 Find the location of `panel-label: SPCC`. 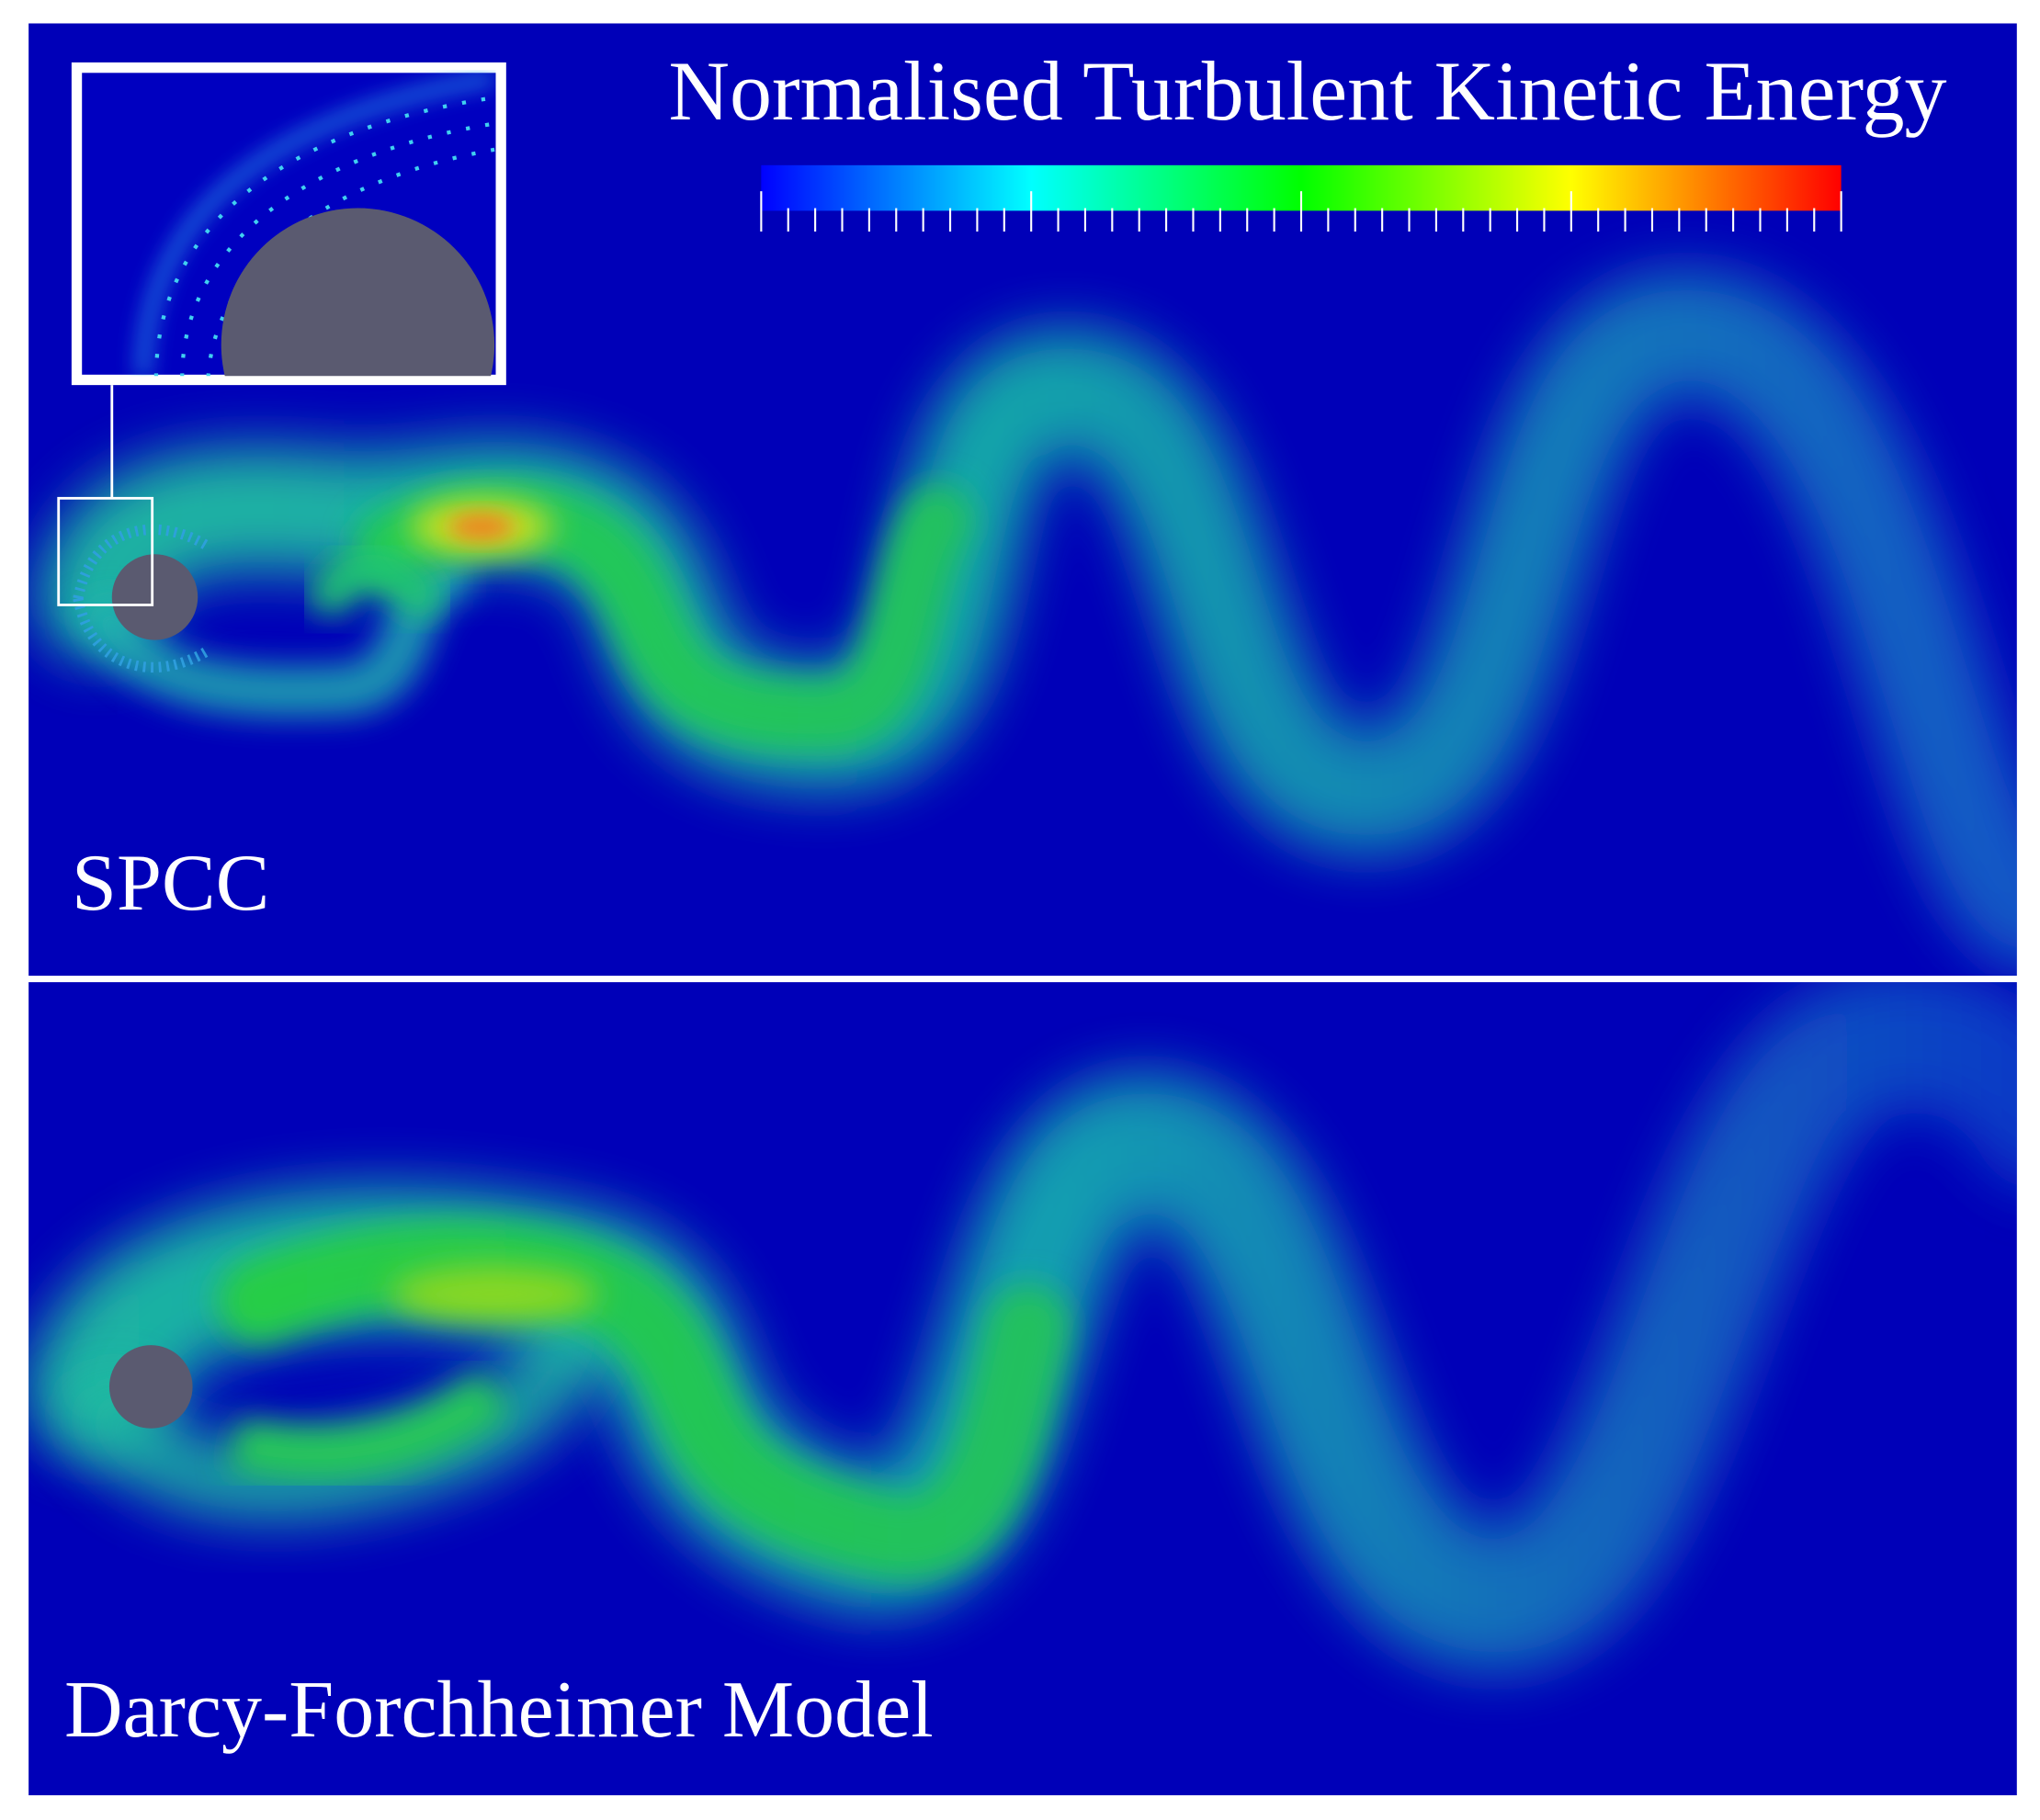

panel-label: SPCC is located at coordinates (170, 883).